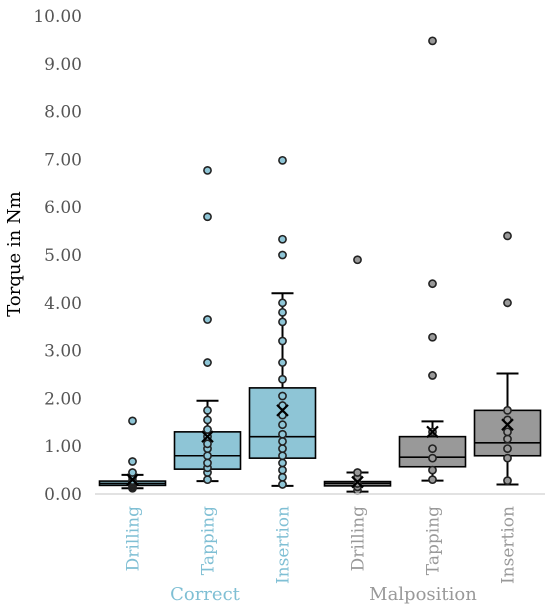 This screenshot has height=614, width=550. I want to click on y-axis-label: Torque in Nm, so click(14, 253).